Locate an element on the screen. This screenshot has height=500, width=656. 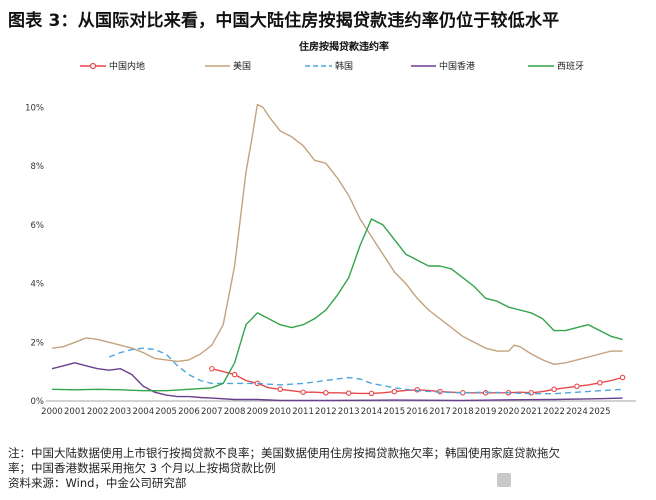
x-tick-label: 2016 is located at coordinates (417, 412).